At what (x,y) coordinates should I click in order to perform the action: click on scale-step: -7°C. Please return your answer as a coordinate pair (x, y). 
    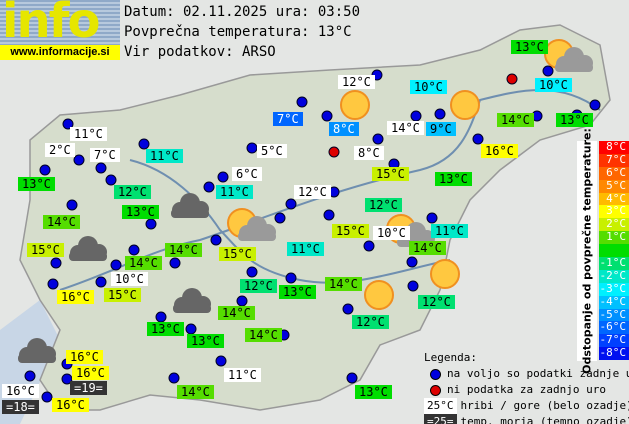
    Looking at the image, I should click on (614, 340).